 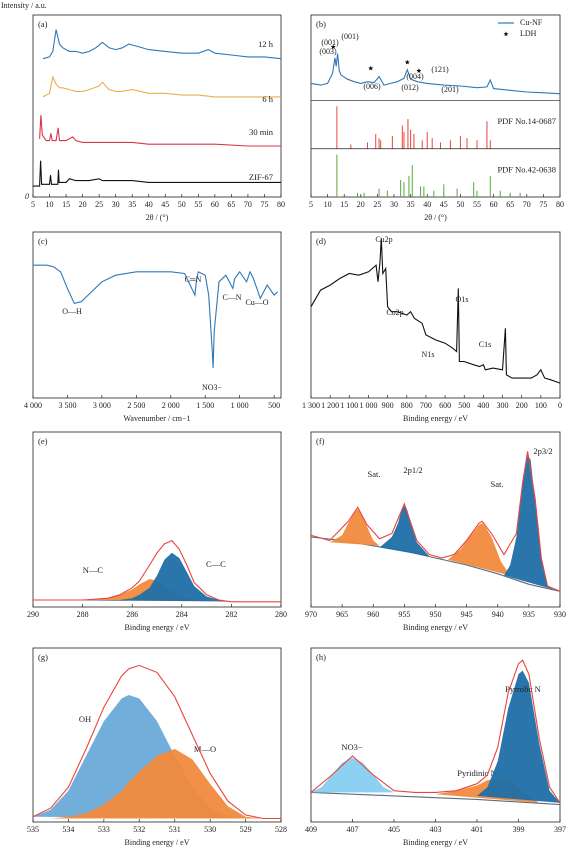 I want to click on x-tick-label: 286, so click(x=132, y=614).